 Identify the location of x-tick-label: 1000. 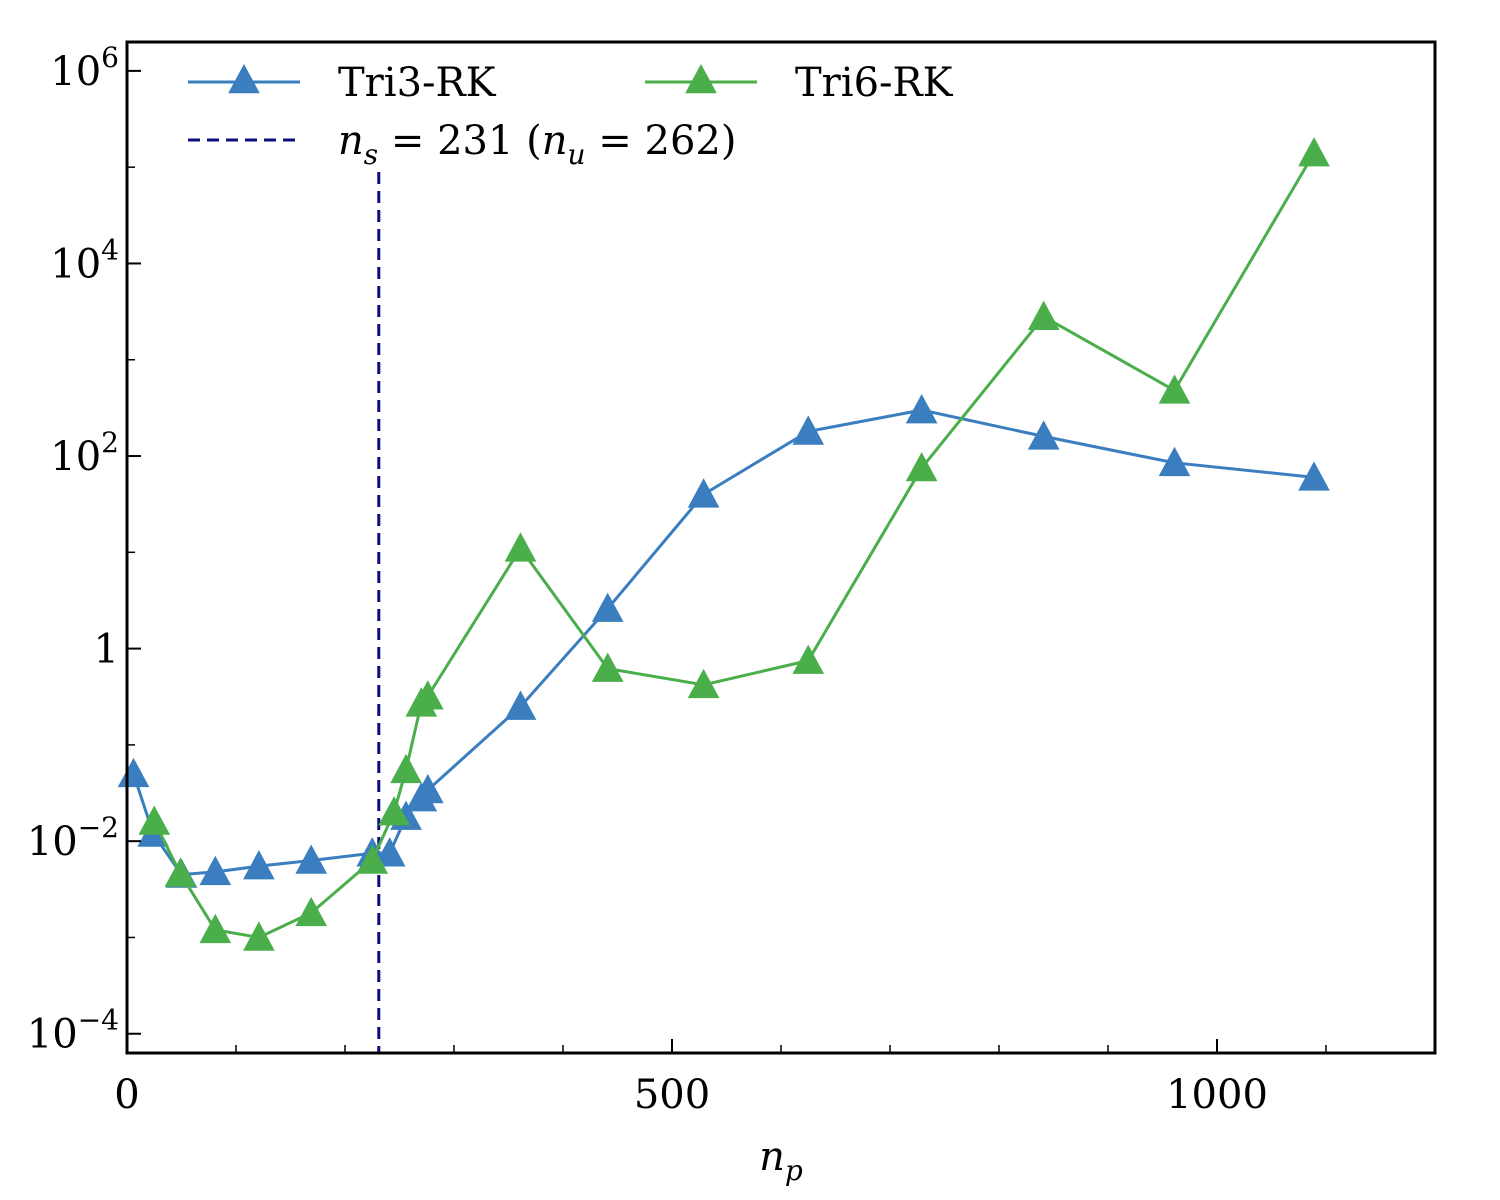
(1217, 1095).